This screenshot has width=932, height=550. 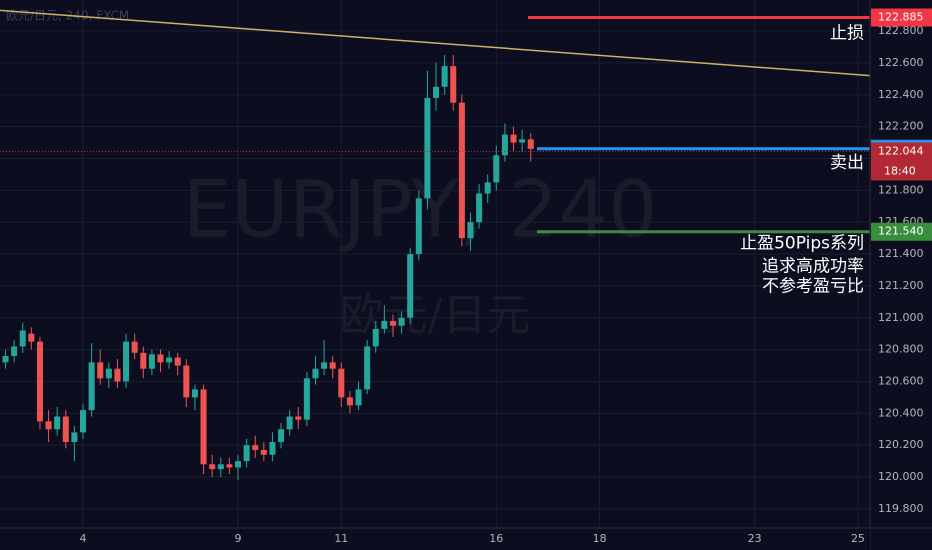 I want to click on x-tick-label: 25, so click(x=858, y=538).